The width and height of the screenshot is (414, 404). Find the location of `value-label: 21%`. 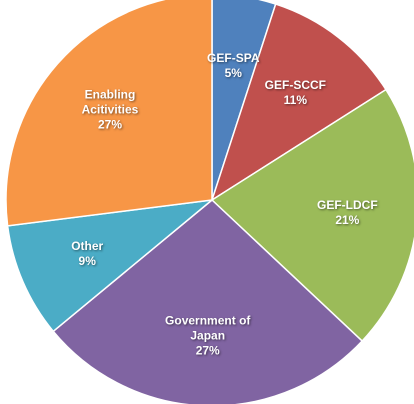

value-label: 21% is located at coordinates (347, 219).